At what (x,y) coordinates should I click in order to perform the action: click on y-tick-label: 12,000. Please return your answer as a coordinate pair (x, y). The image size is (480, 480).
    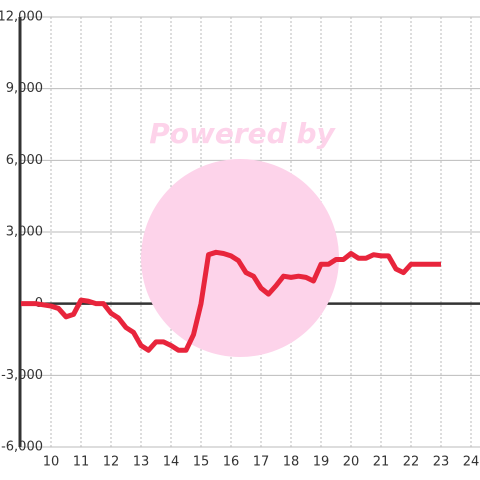
    Looking at the image, I should click on (21, 17).